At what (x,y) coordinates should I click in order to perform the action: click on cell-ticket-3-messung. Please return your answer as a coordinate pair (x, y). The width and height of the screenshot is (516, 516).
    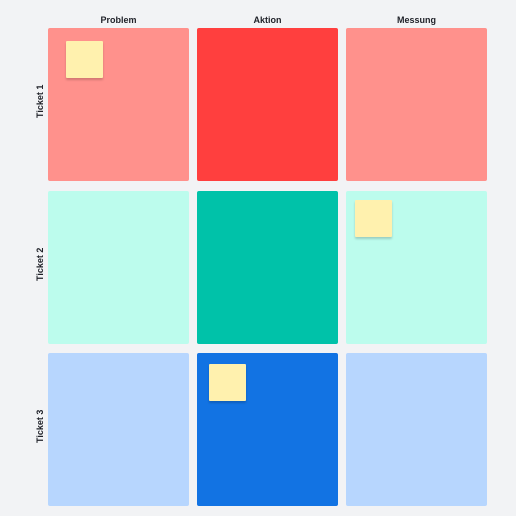
    Looking at the image, I should click on (416, 429).